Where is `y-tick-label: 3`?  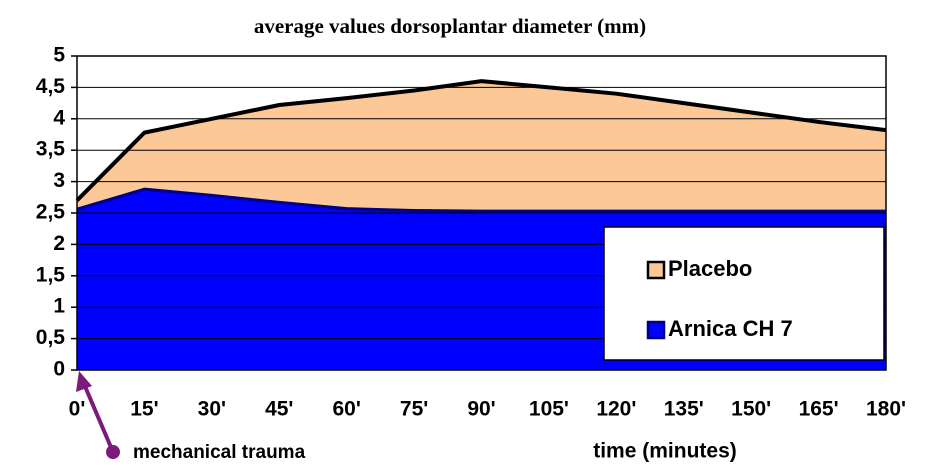 y-tick-label: 3 is located at coordinates (59, 180).